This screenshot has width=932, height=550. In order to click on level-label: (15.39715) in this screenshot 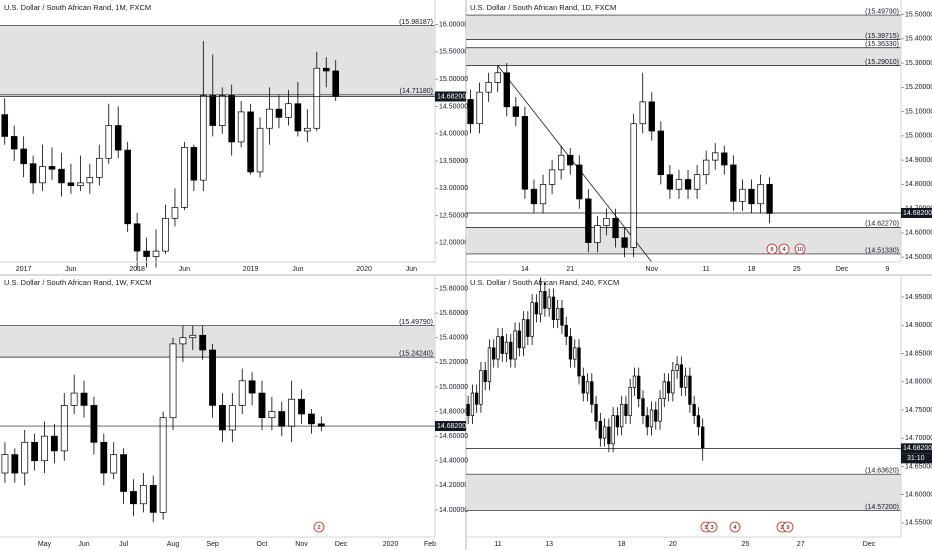, I will do `click(882, 36)`.